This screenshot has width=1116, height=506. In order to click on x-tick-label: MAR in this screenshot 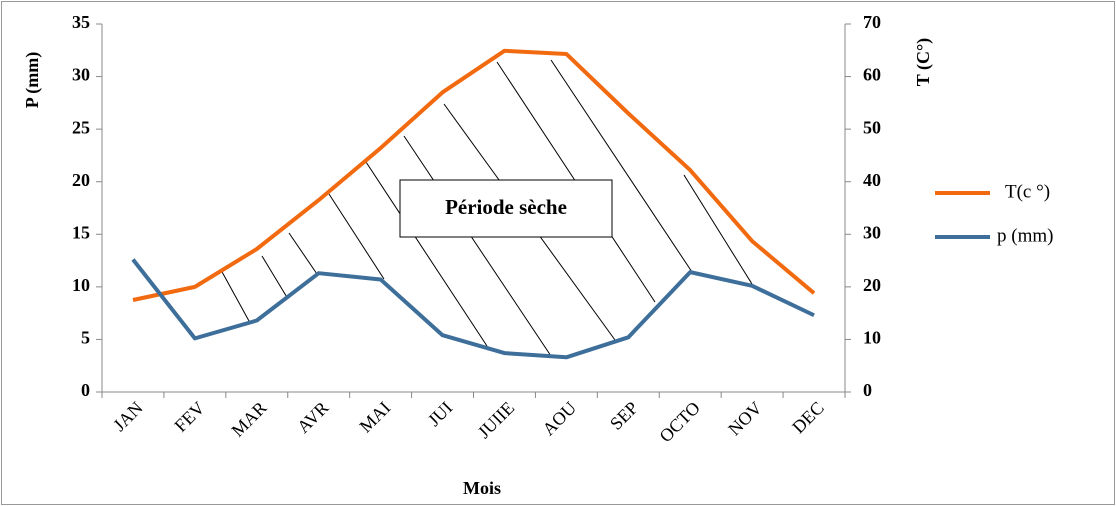, I will do `click(248, 419)`.